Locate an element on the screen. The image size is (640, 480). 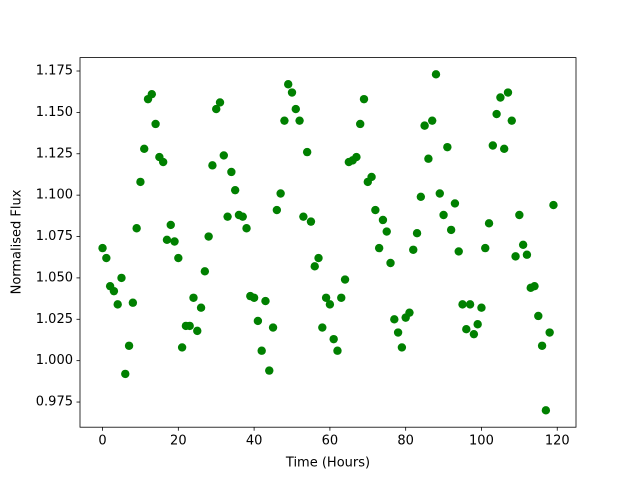
x-tick-label: 60 is located at coordinates (330, 441).